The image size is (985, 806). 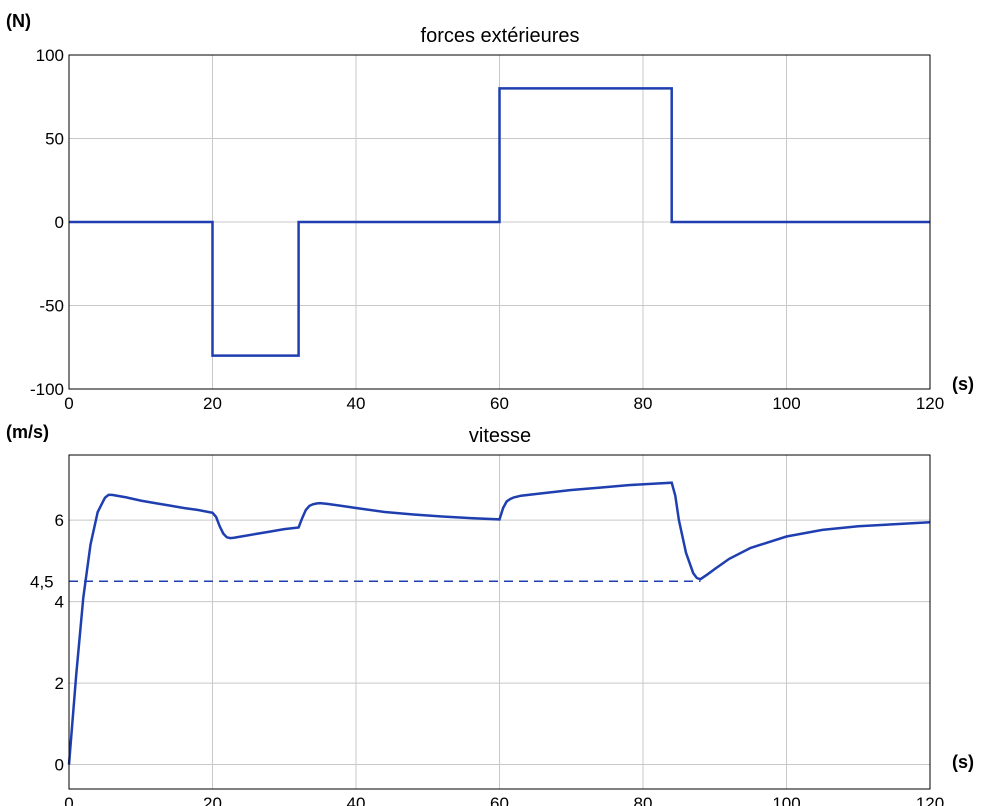 What do you see at coordinates (54, 139) in the screenshot?
I see `y-tick-label: 50` at bounding box center [54, 139].